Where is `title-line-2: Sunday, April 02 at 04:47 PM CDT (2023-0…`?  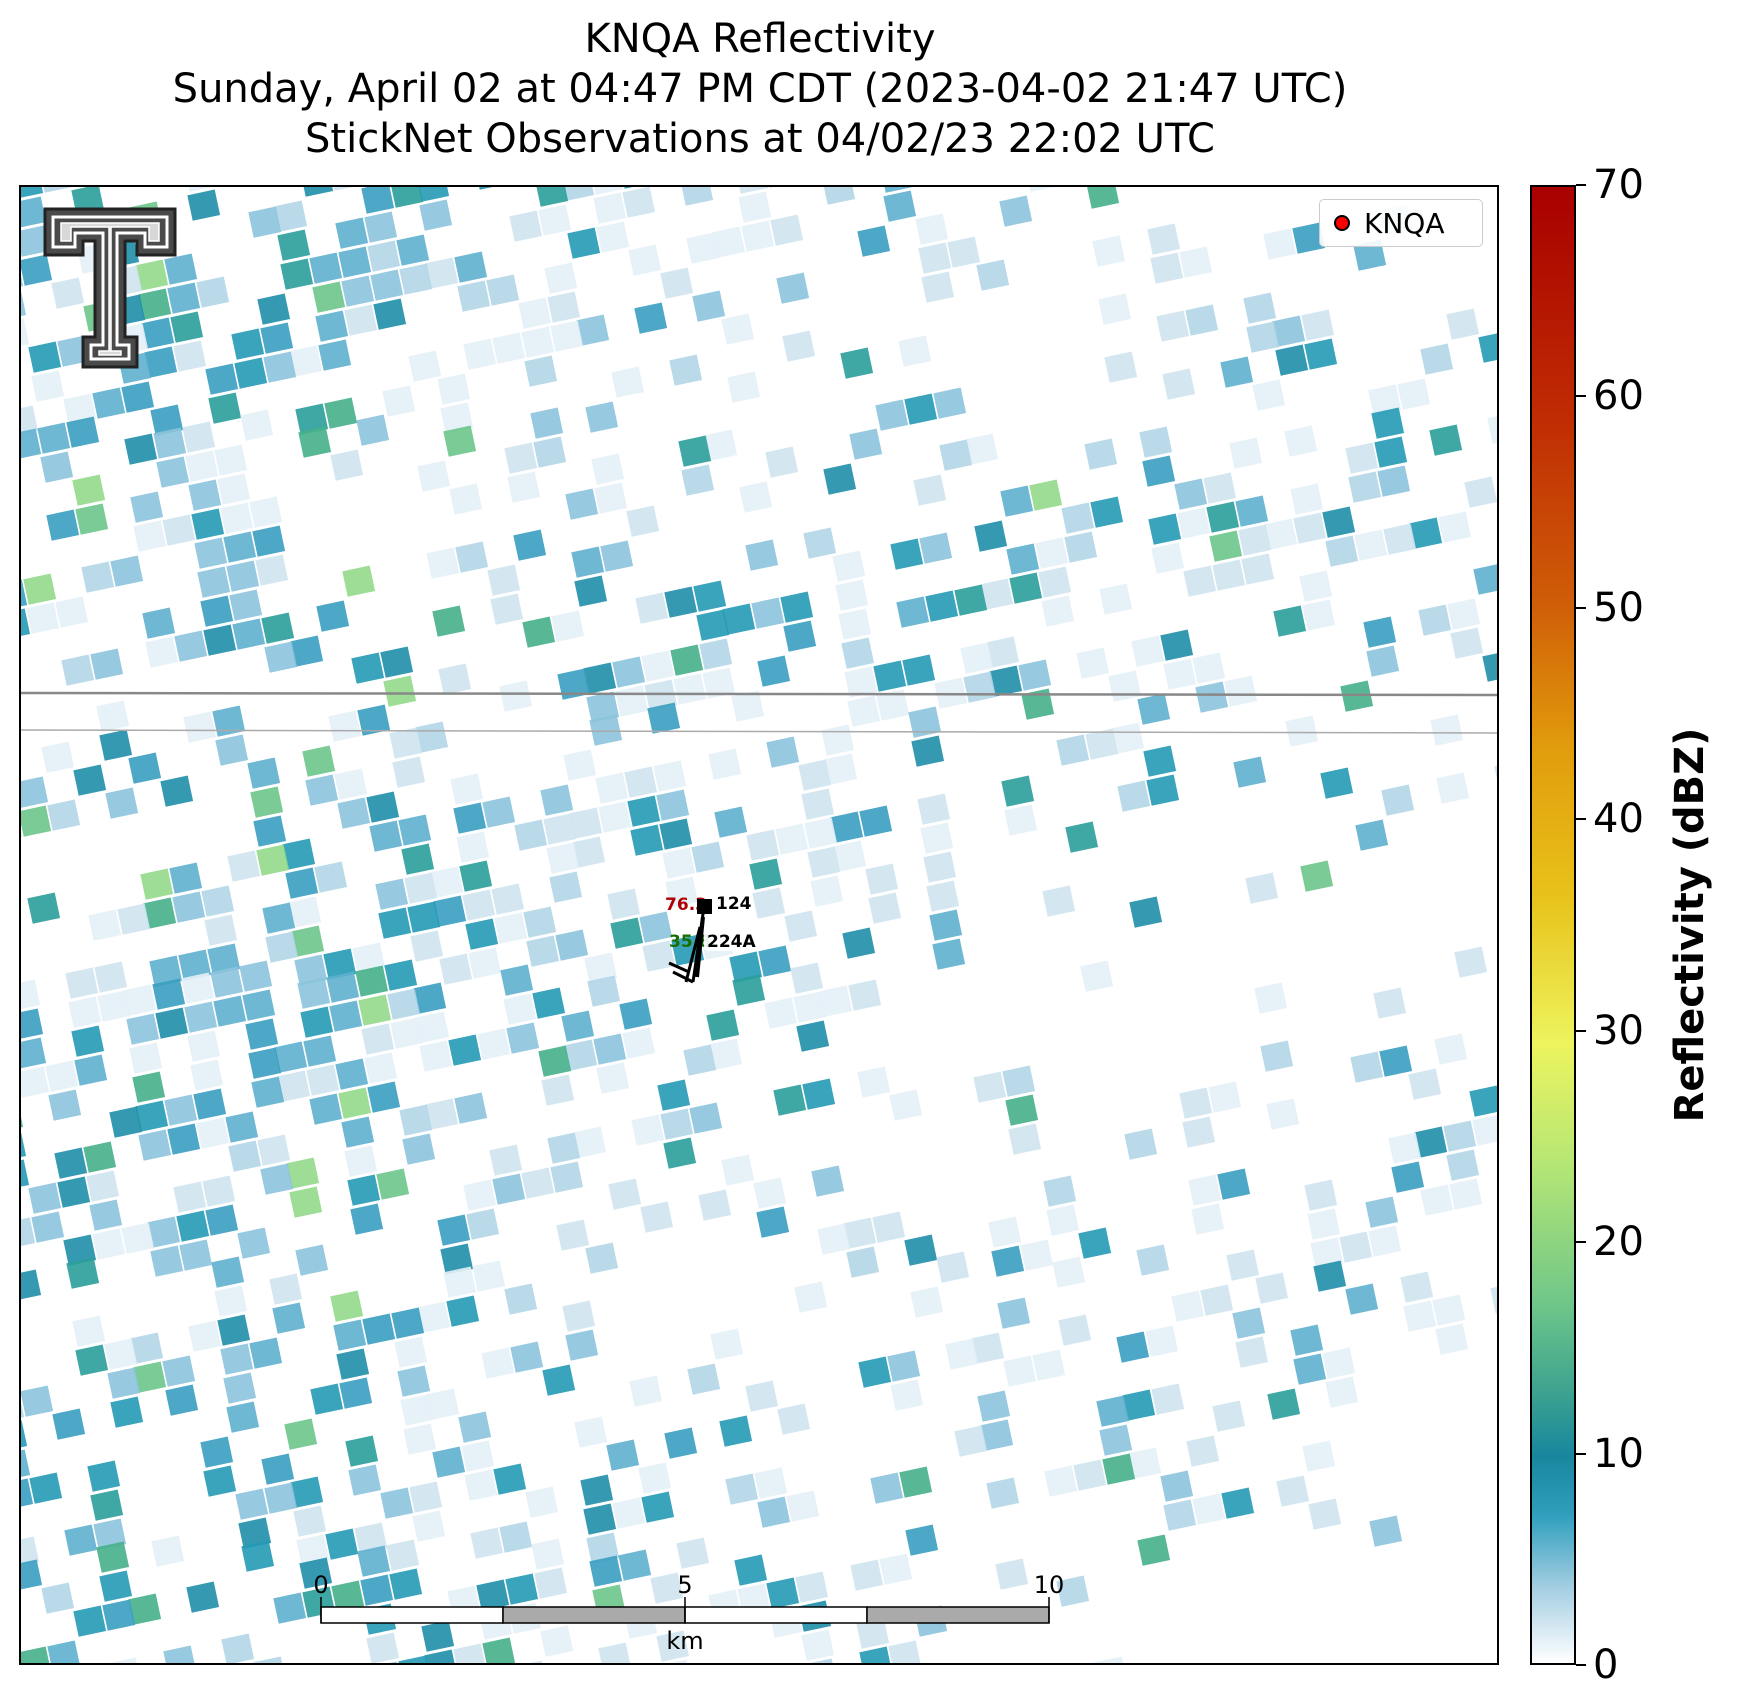 title-line-2: Sunday, April 02 at 04:47 PM CDT (2023-0… is located at coordinates (760, 89).